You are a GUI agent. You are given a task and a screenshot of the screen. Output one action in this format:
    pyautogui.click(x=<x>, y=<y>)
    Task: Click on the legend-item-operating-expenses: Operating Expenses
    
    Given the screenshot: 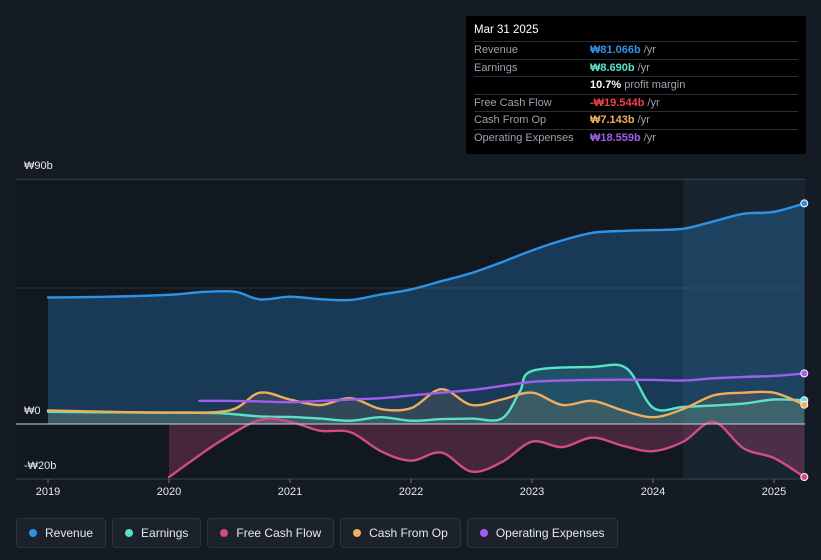 What is the action you would take?
    pyautogui.click(x=542, y=533)
    